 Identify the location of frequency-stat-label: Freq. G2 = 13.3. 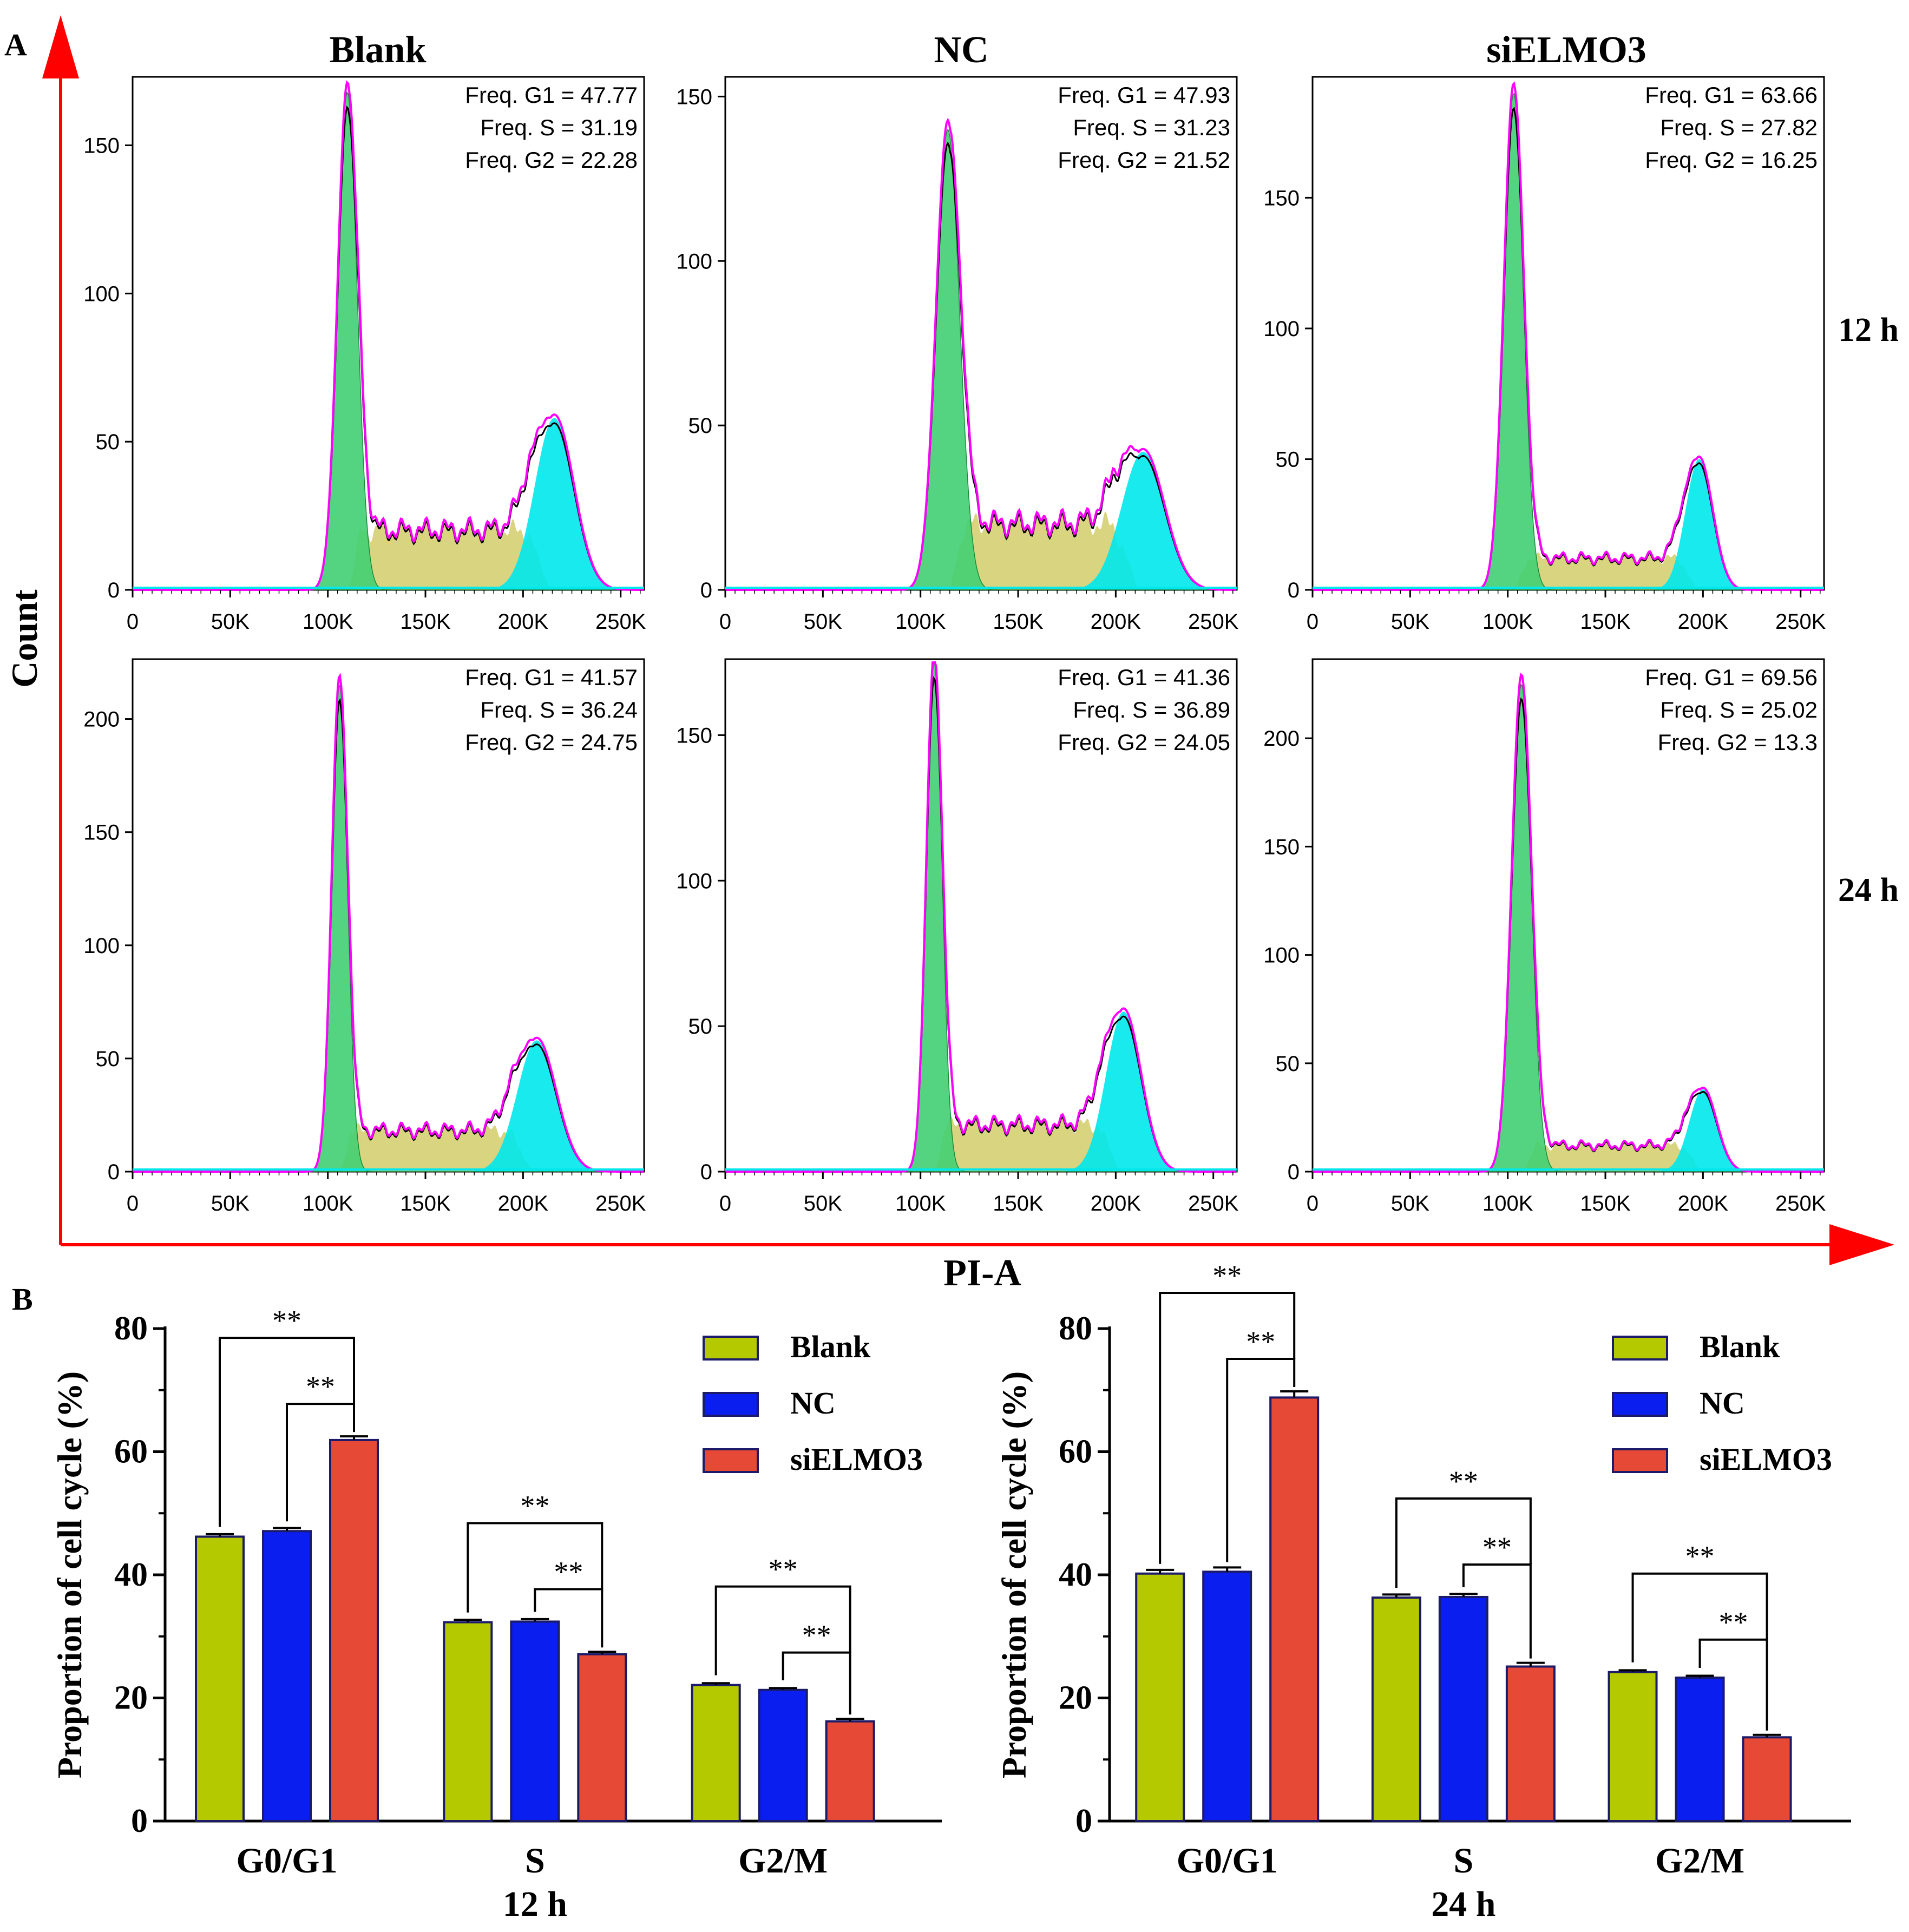
(1738, 742).